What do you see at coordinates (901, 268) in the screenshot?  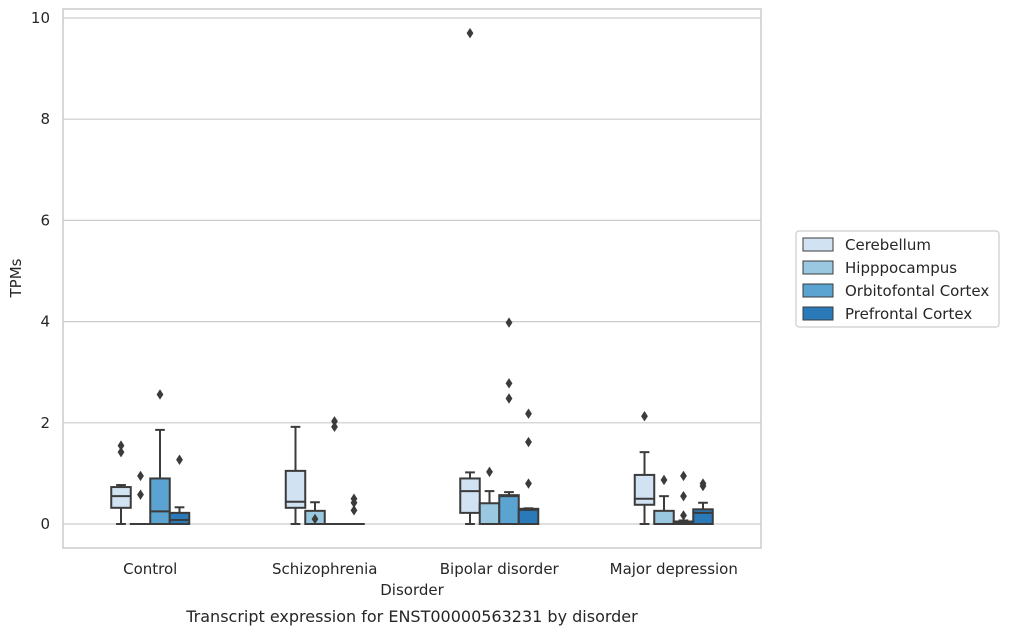 I see `legend-label: Hipppocampus` at bounding box center [901, 268].